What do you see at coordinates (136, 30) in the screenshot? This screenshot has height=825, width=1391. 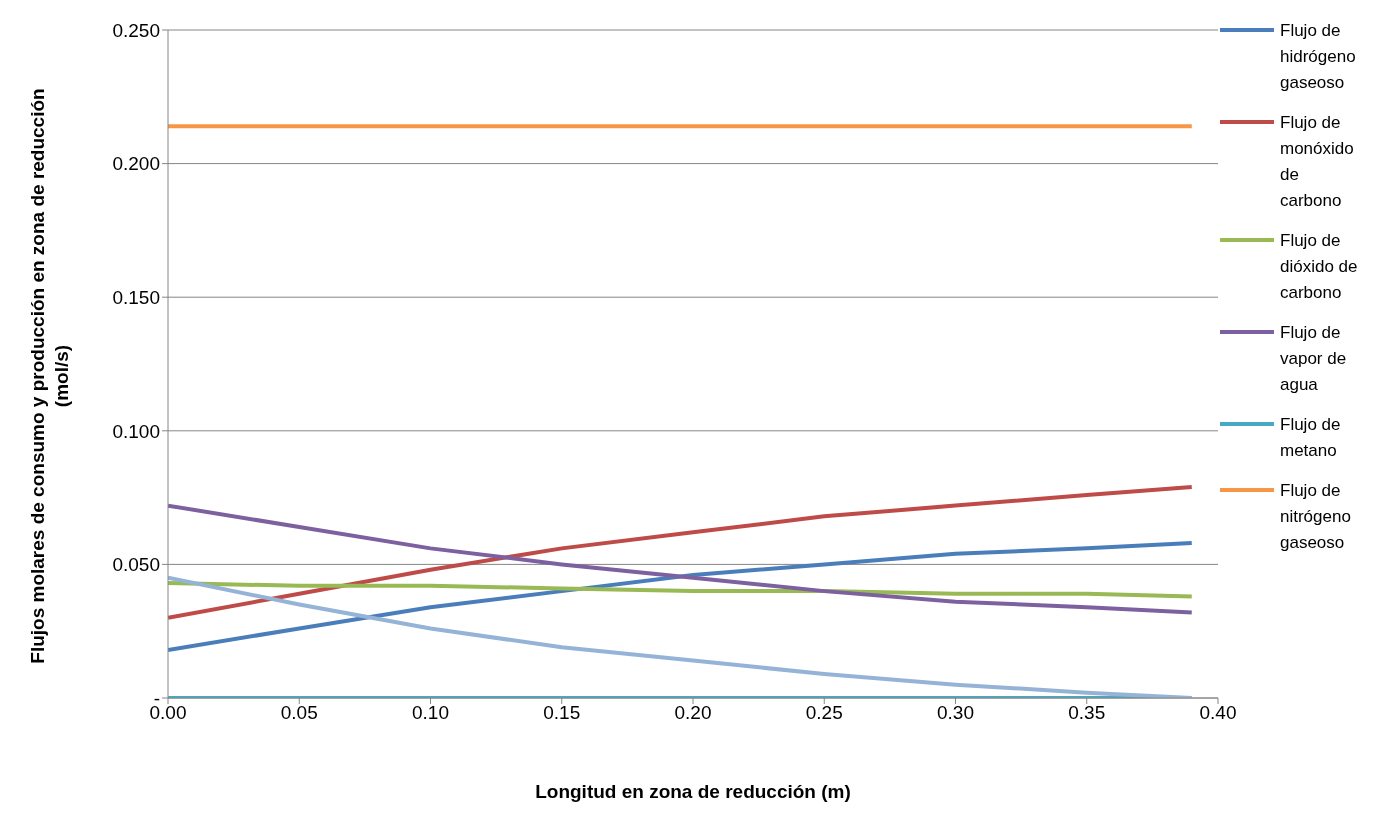 I see `y-tick-label: 0.250` at bounding box center [136, 30].